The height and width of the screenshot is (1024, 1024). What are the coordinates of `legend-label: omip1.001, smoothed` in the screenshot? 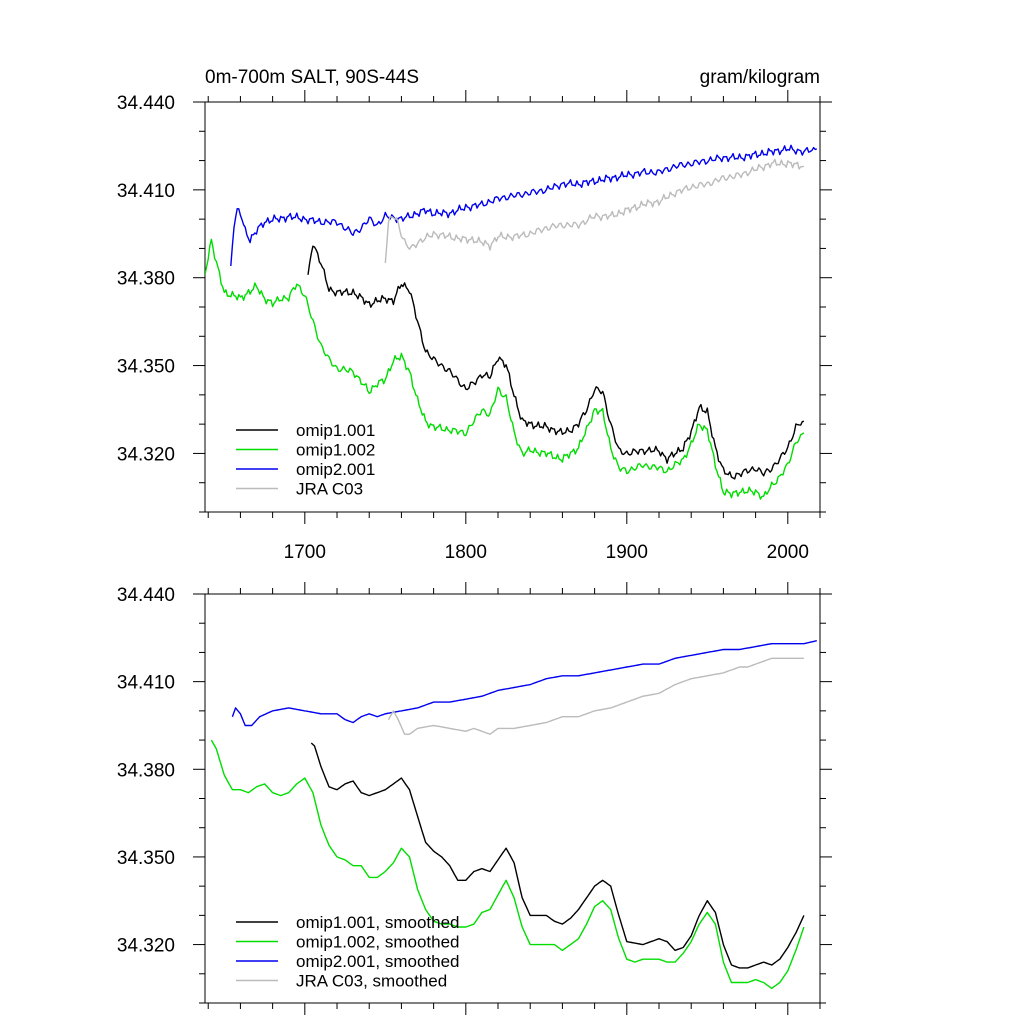 It's located at (378, 922).